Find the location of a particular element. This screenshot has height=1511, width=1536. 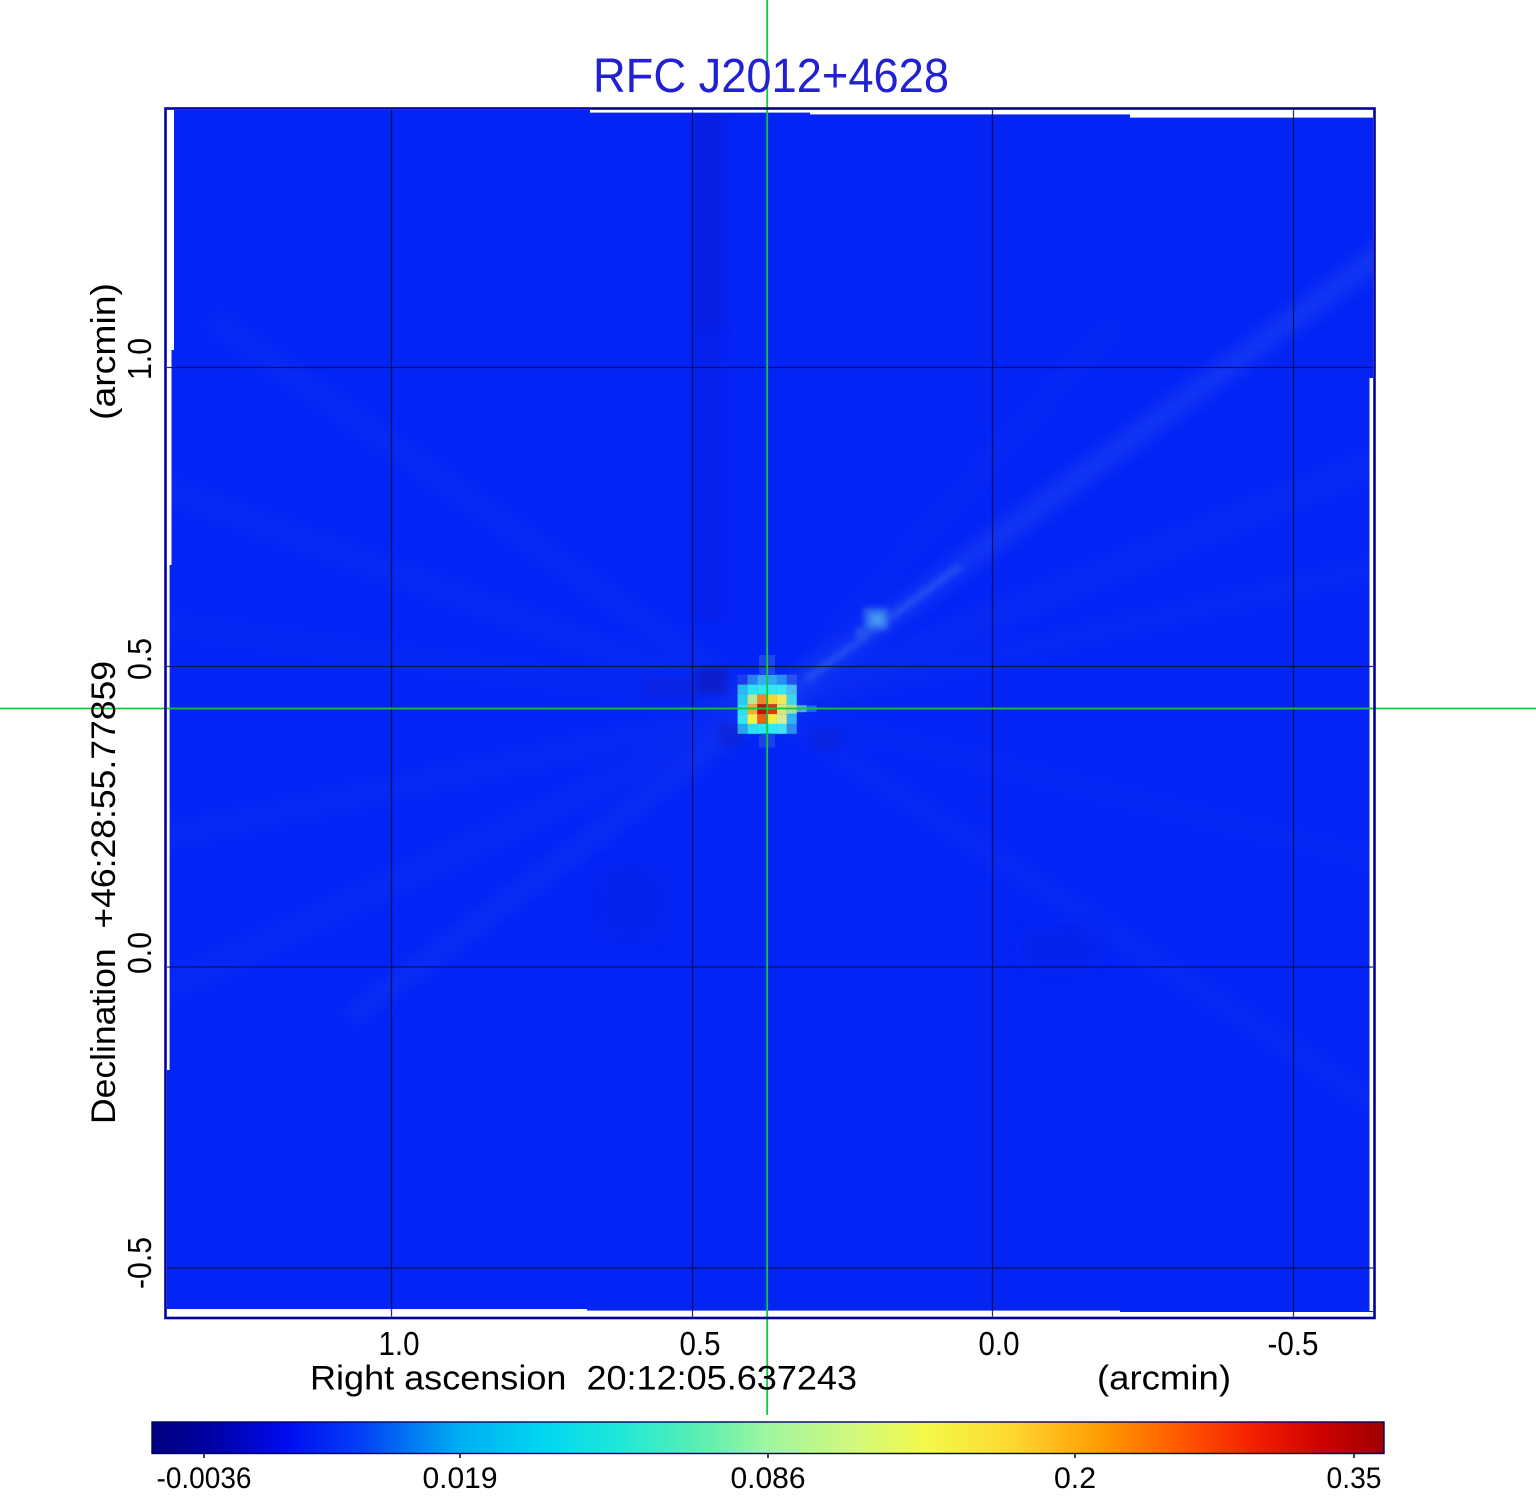

svg-text: RFC J2012+4628 is located at coordinates (771, 76).